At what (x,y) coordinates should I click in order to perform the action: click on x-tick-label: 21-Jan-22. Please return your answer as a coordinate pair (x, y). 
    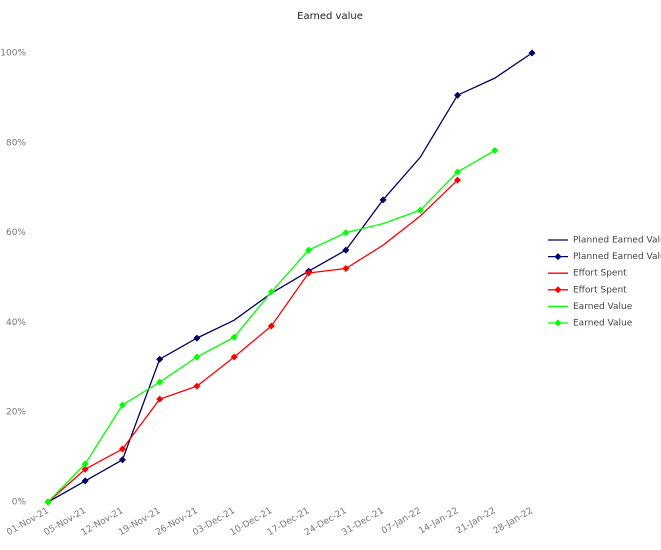
    Looking at the image, I should click on (476, 521).